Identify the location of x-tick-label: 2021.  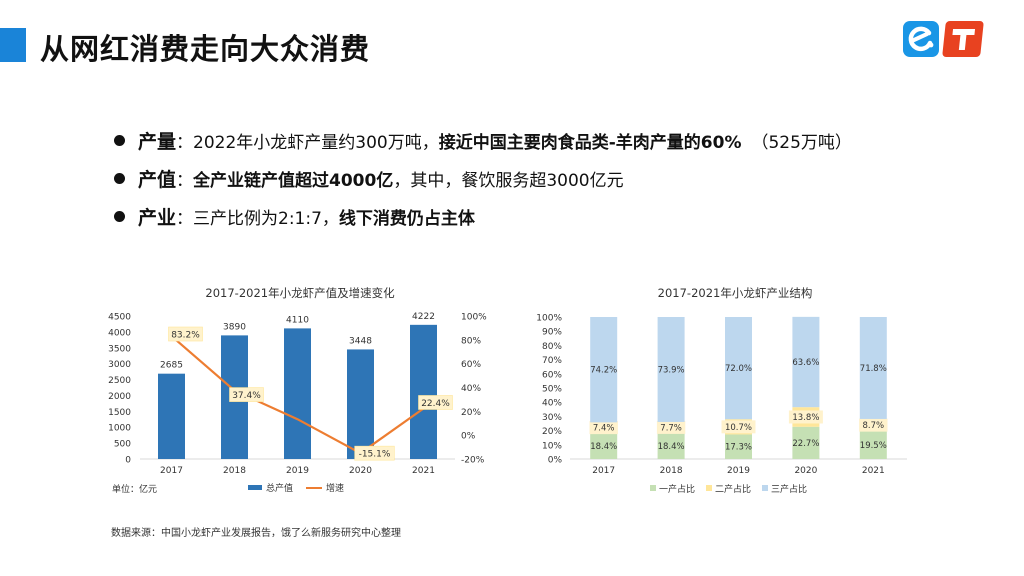
(873, 471).